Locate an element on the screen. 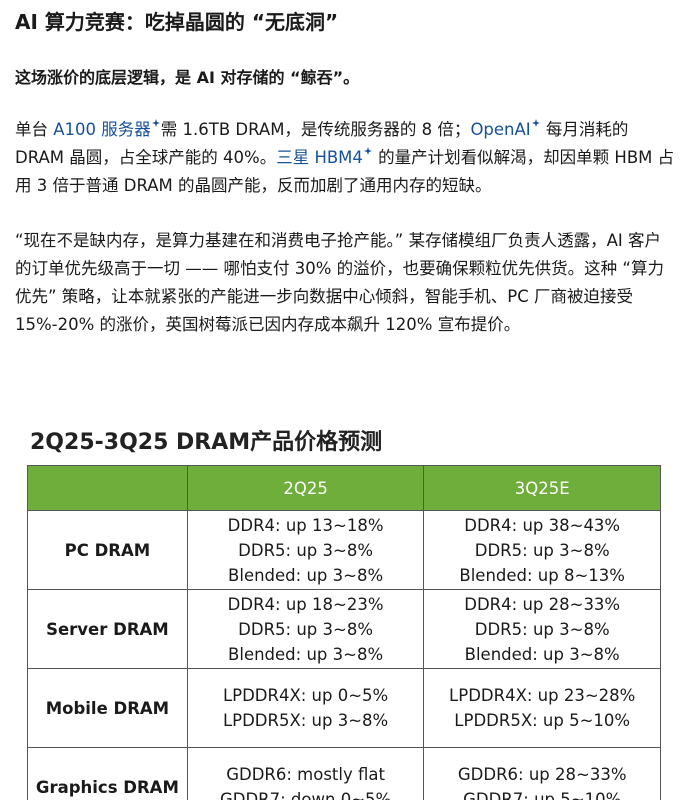 Image resolution: width=687 pixels, height=800 pixels. link: A100 服务器 is located at coordinates (102, 129).